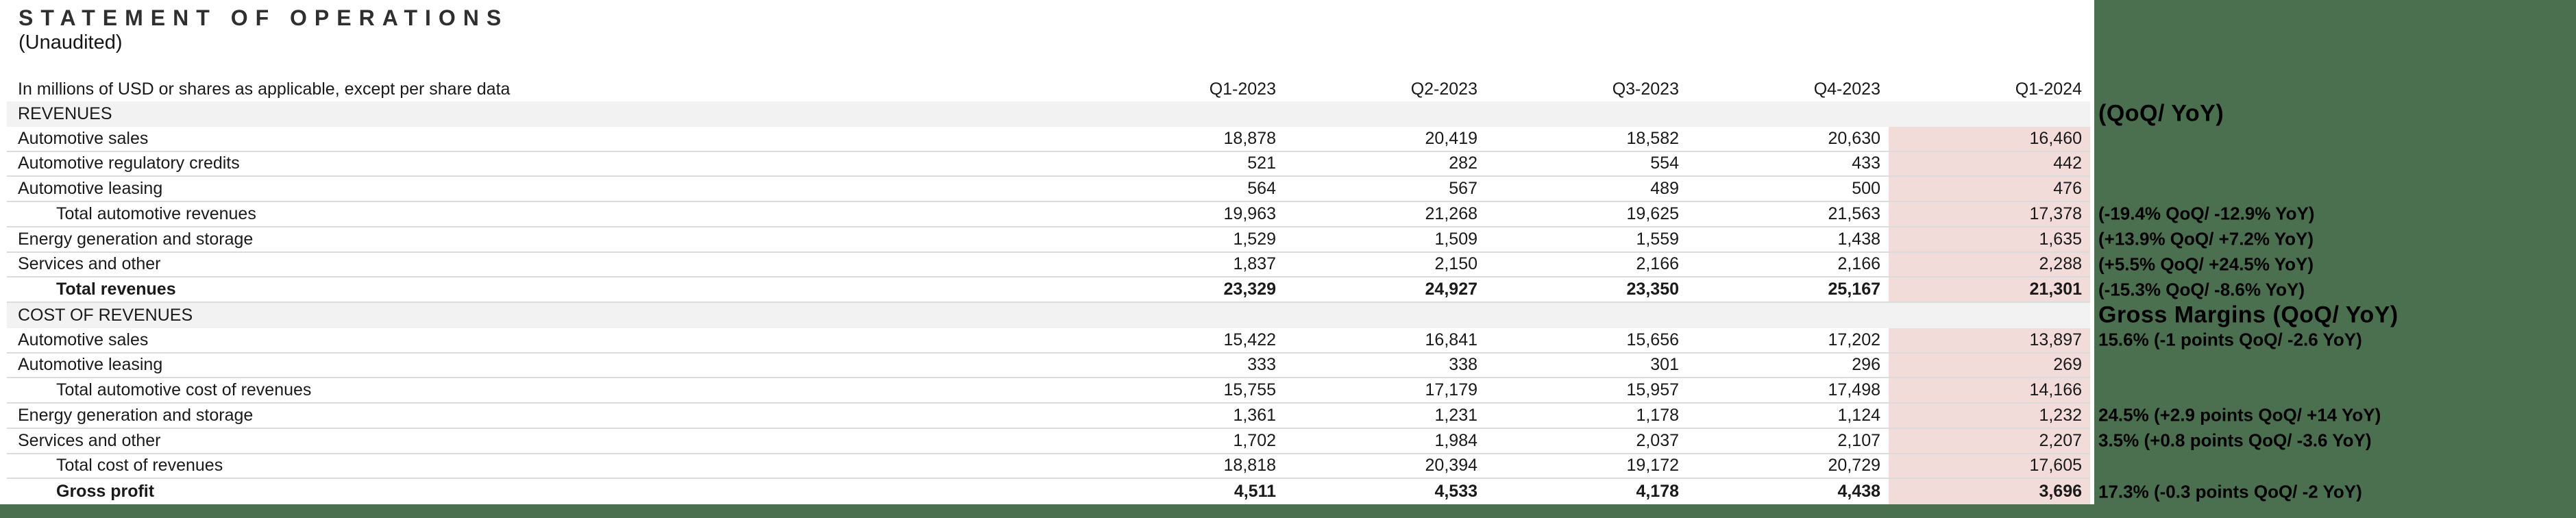 The width and height of the screenshot is (2576, 518). Describe the element at coordinates (1854, 213) in the screenshot. I see `value-cell: 21,563` at that location.